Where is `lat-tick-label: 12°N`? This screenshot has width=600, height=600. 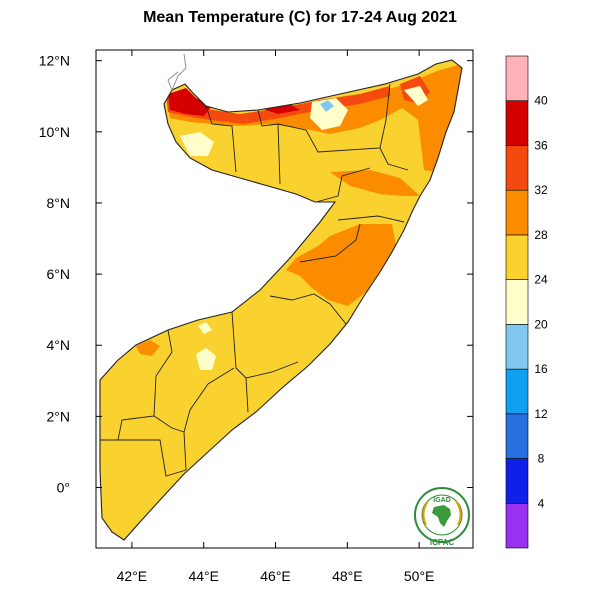
lat-tick-label: 12°N is located at coordinates (54, 61).